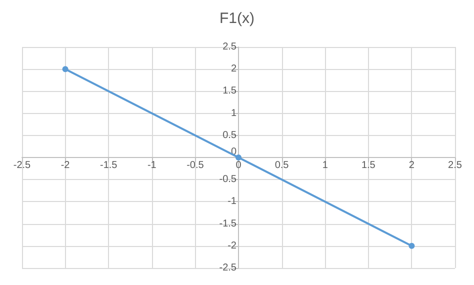 This screenshot has width=474, height=285. I want to click on x-tick-label: 1, so click(325, 165).